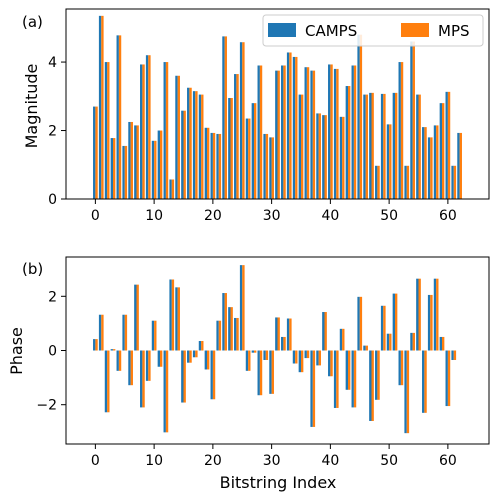 Image resolution: width=498 pixels, height=501 pixels. Describe the element at coordinates (330, 216) in the screenshot. I see `magnitude-x-tick-label-40: 40` at that location.